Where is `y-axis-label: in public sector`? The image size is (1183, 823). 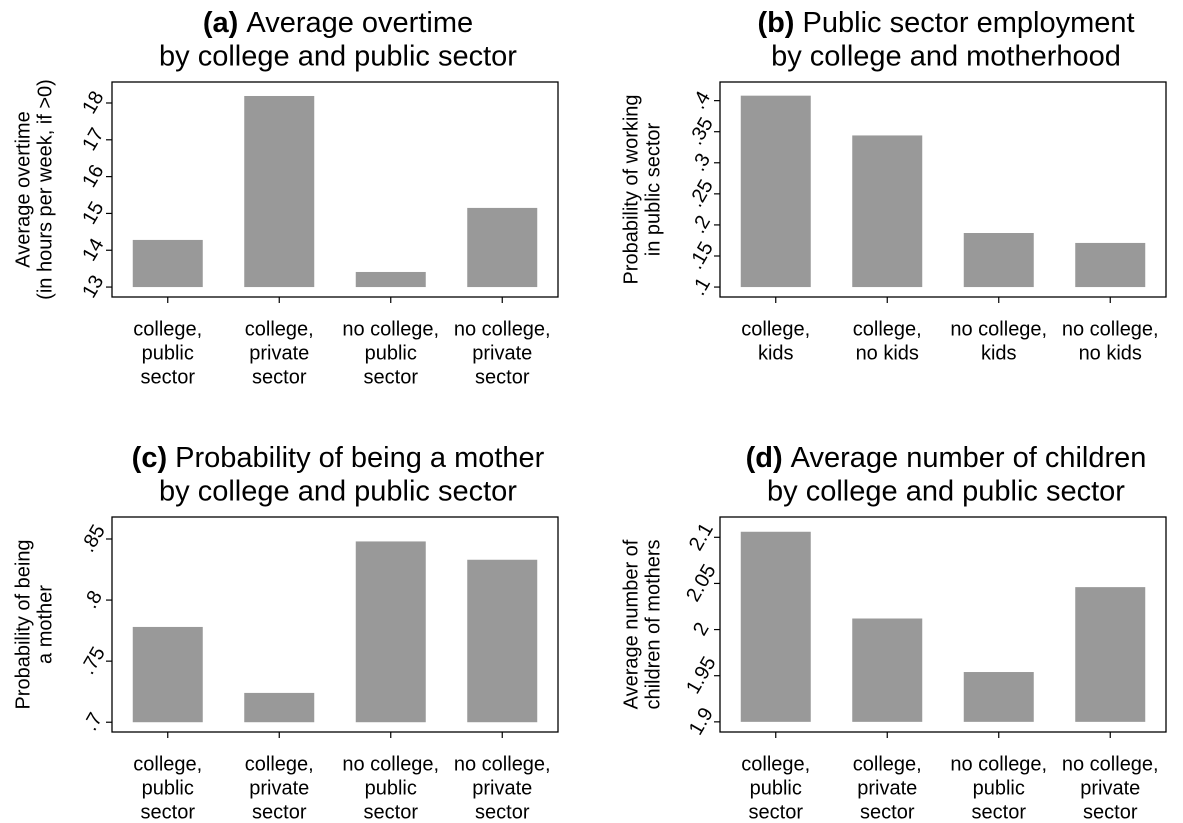 y-axis-label: in public sector is located at coordinates (653, 189).